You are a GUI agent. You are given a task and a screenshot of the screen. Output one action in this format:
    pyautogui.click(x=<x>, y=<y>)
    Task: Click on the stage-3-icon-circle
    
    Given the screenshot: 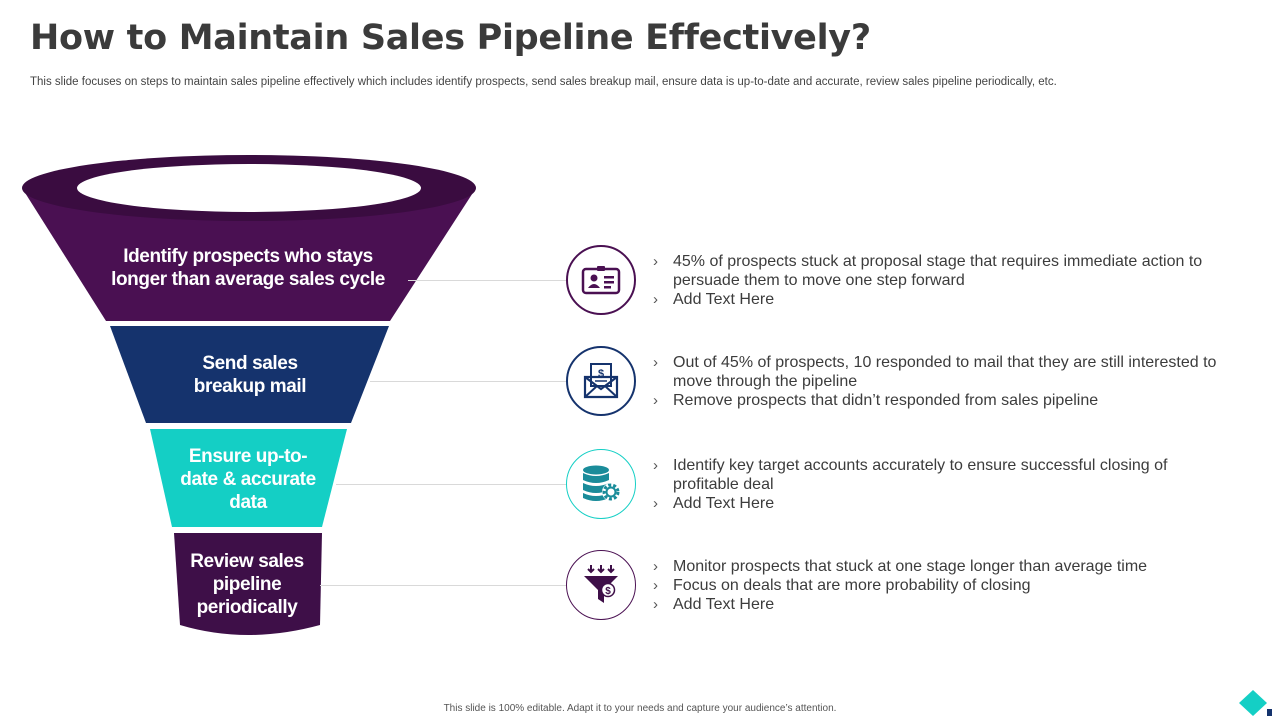 What is the action you would take?
    pyautogui.click(x=601, y=484)
    